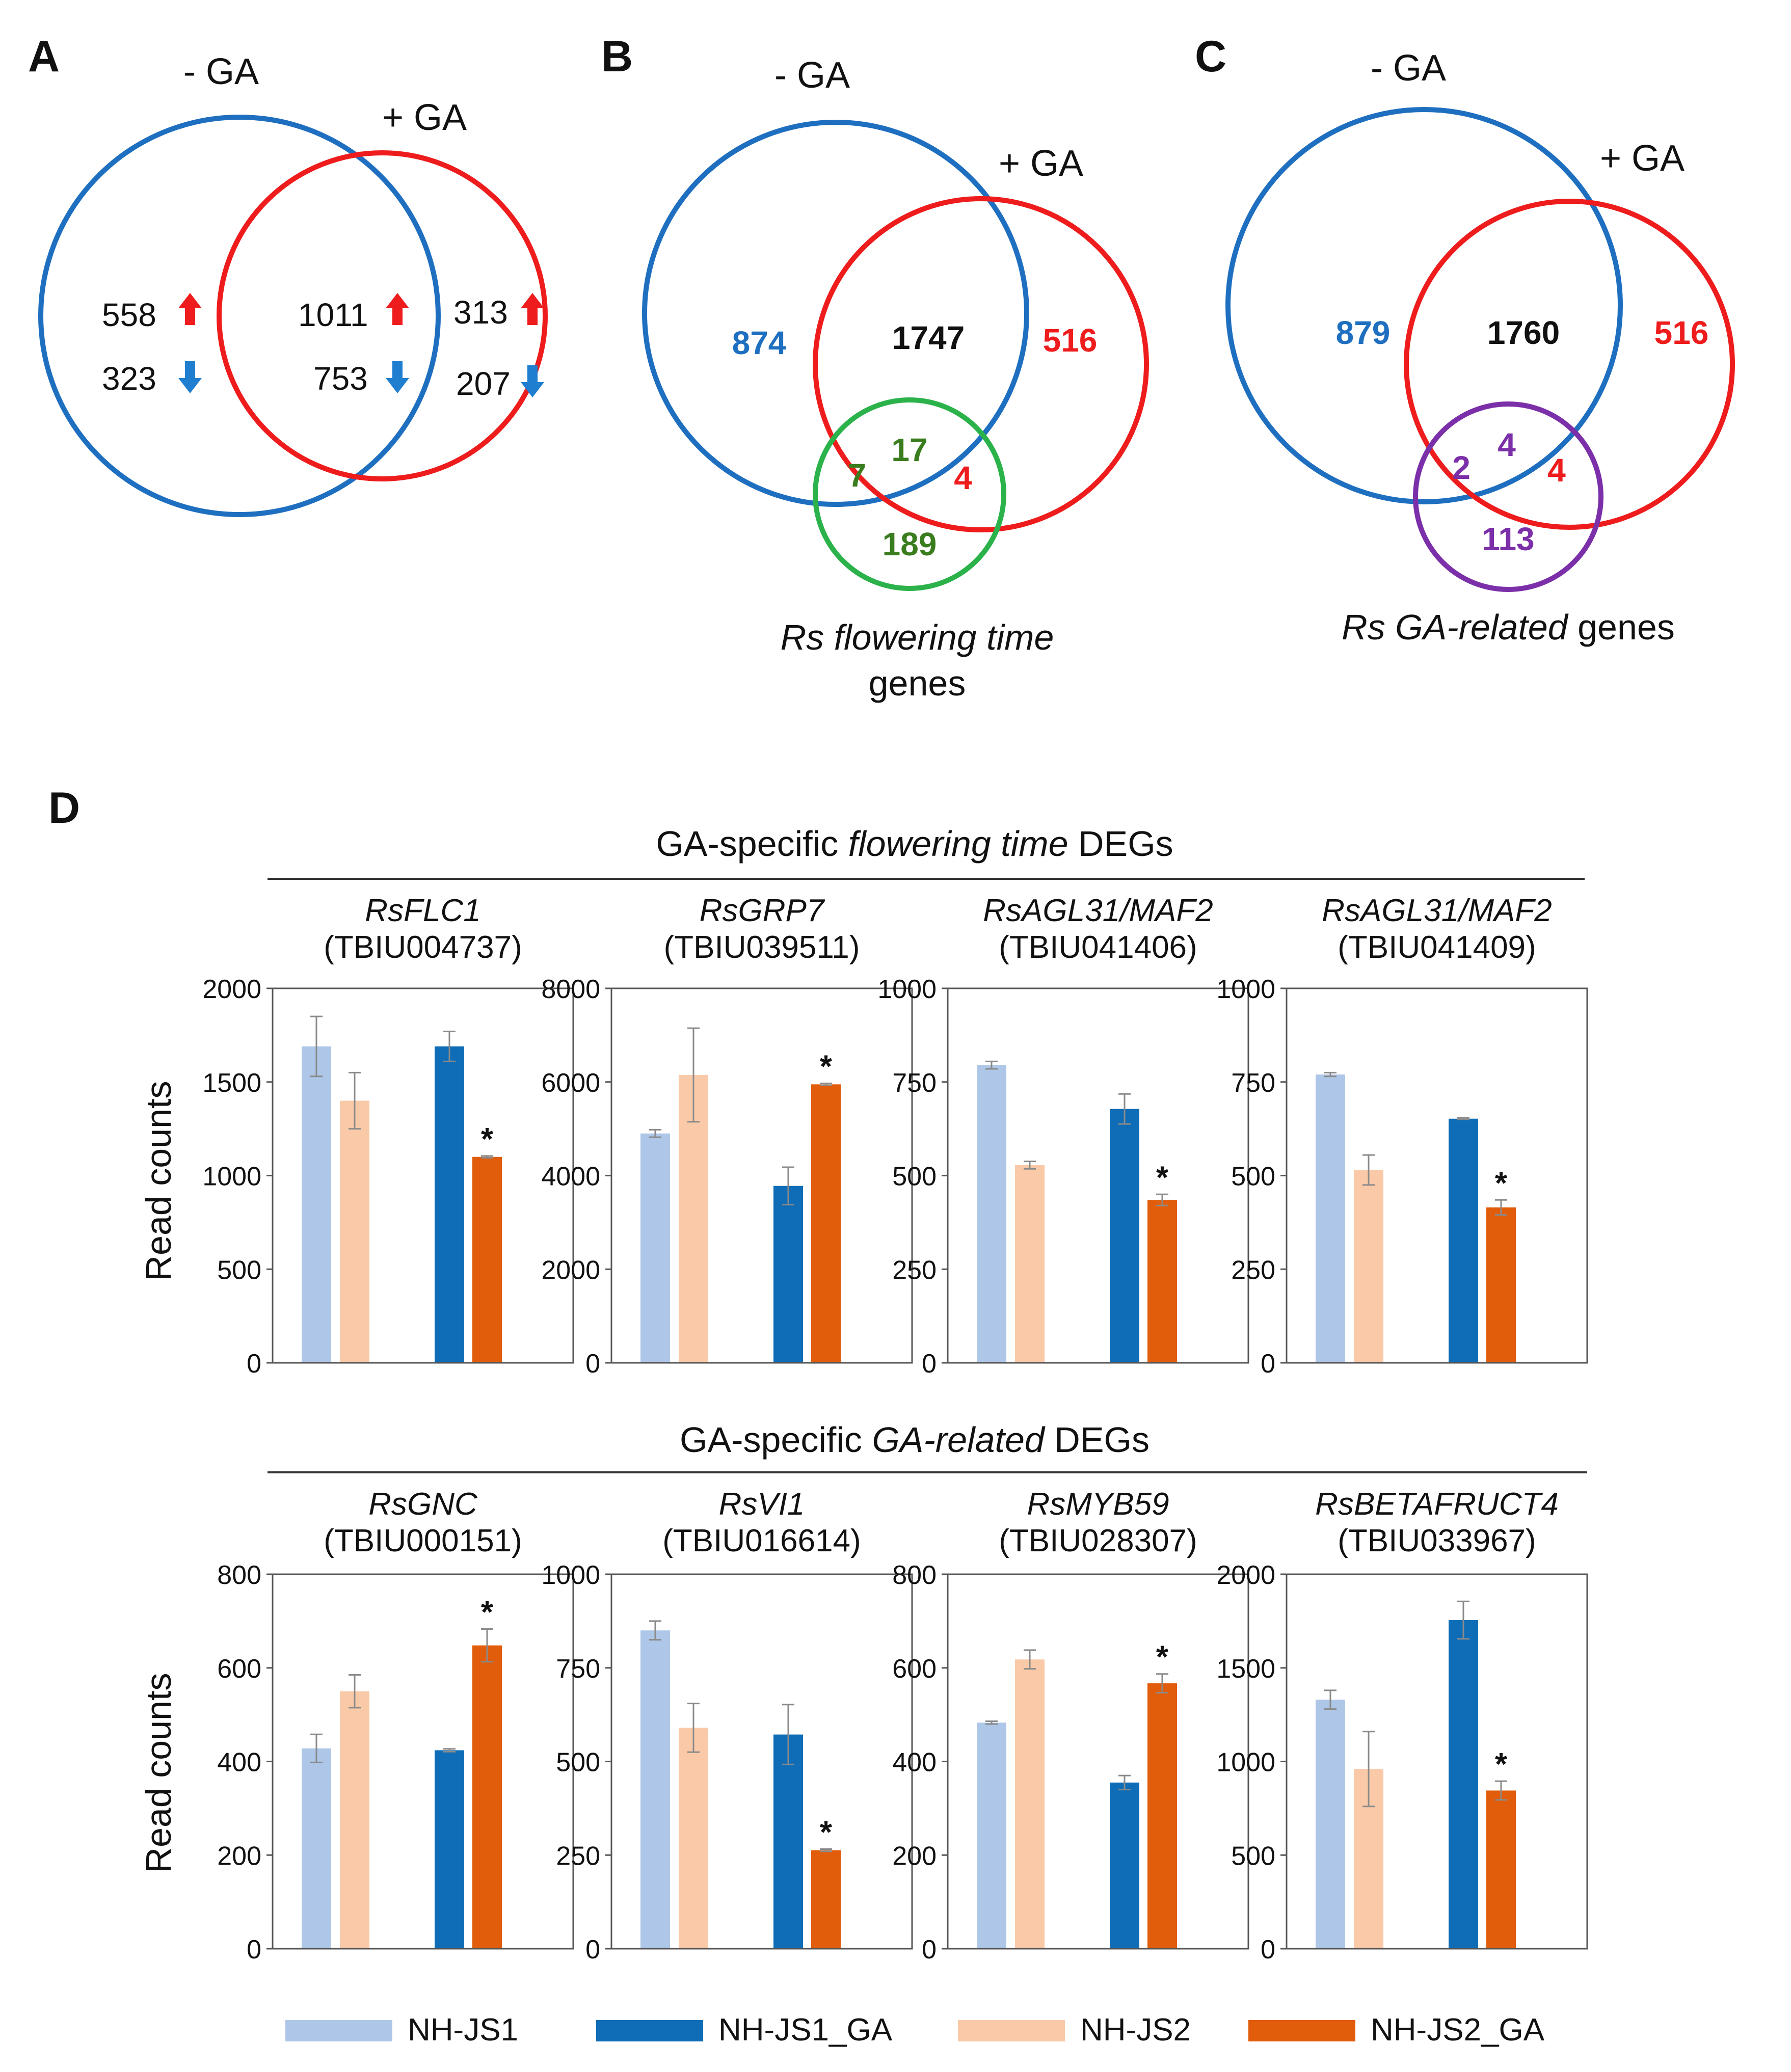  What do you see at coordinates (129, 315) in the screenshot?
I see `panel-a-only-minus-up: 558` at bounding box center [129, 315].